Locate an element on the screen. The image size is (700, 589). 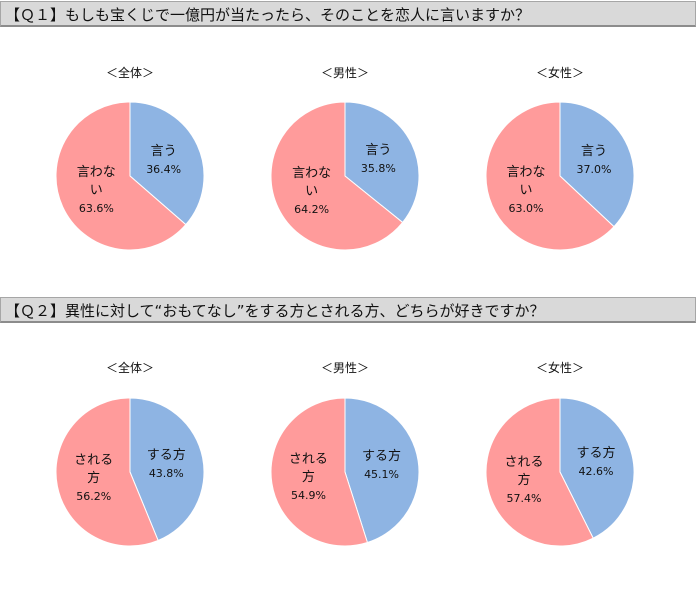
q1-header: 【Ｑ１】もしも宝くじで一億円が当たったら、そのことを恋人に言いますか？ is located at coordinates (348, 14).